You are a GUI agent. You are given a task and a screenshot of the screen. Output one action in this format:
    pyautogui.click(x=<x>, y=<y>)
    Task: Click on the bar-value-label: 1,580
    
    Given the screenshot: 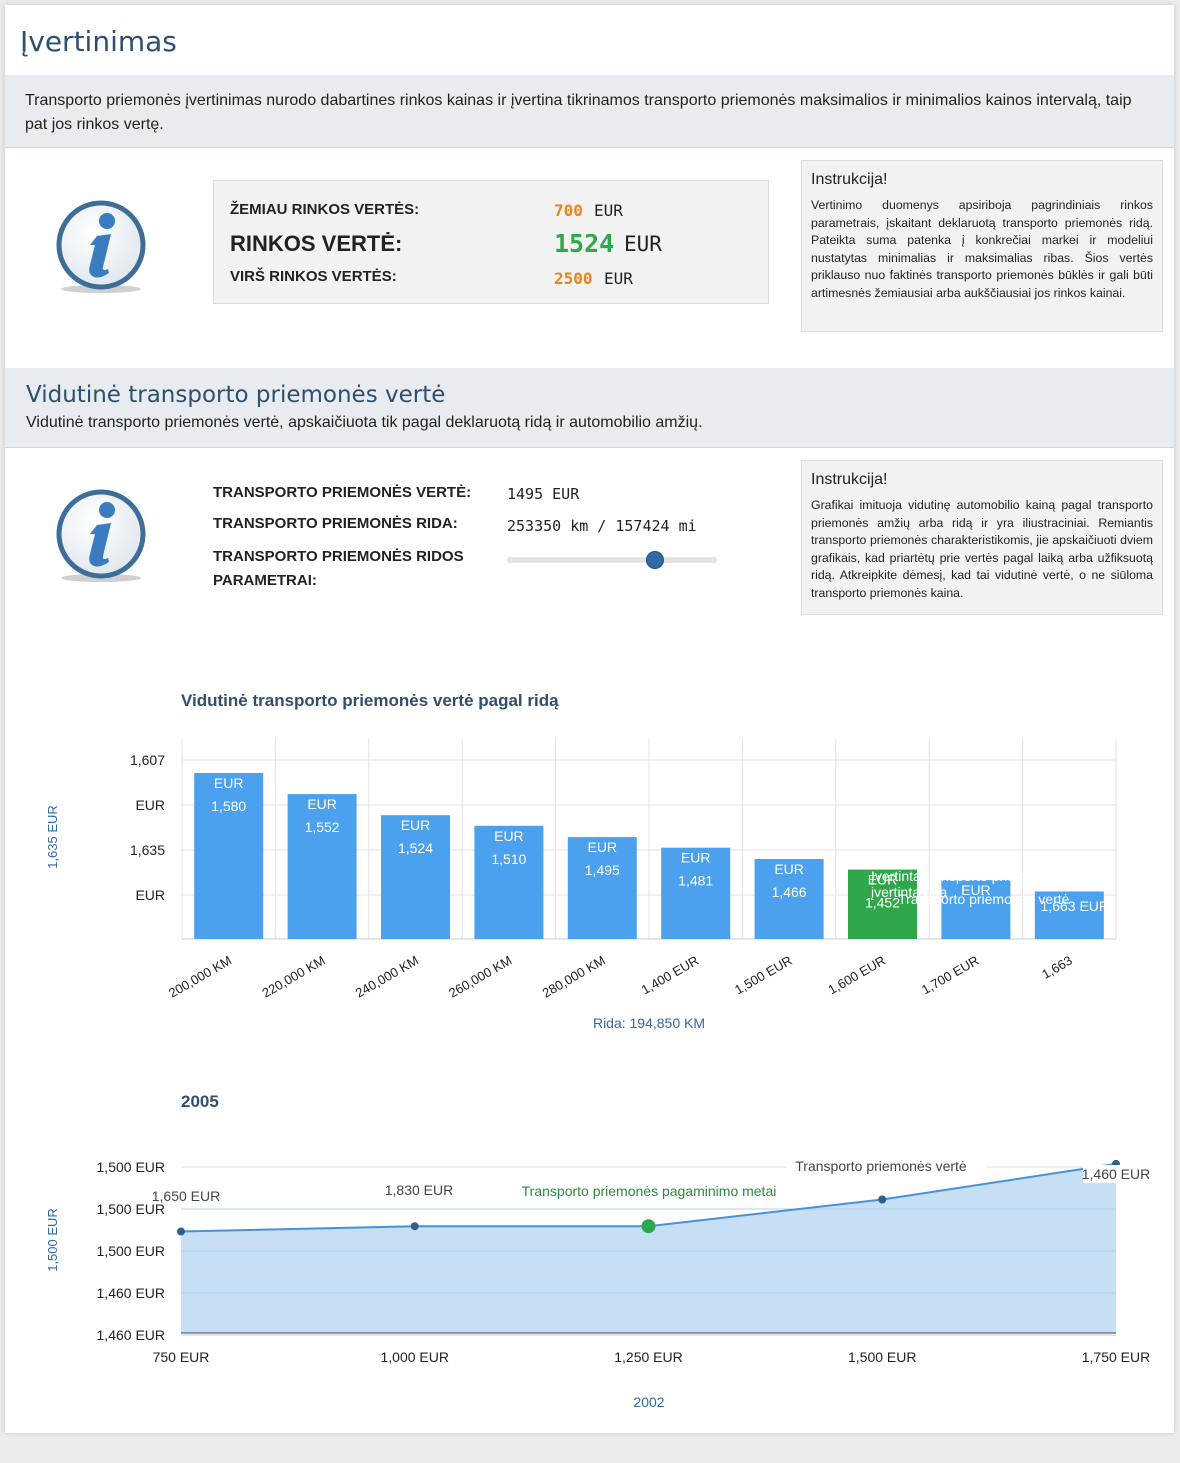 What is the action you would take?
    pyautogui.click(x=228, y=806)
    